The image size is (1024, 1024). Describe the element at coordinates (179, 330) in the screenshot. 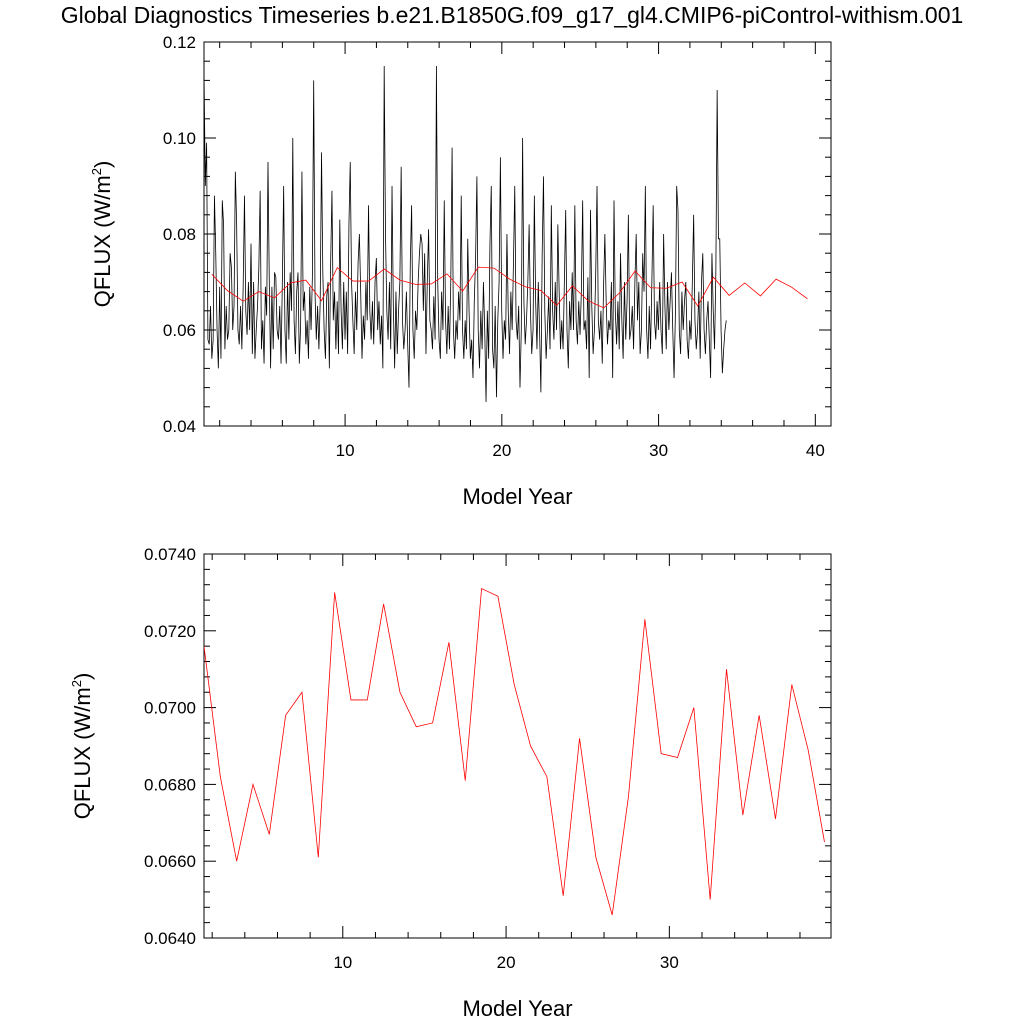

I see `y-tick-label: 0.06` at that location.